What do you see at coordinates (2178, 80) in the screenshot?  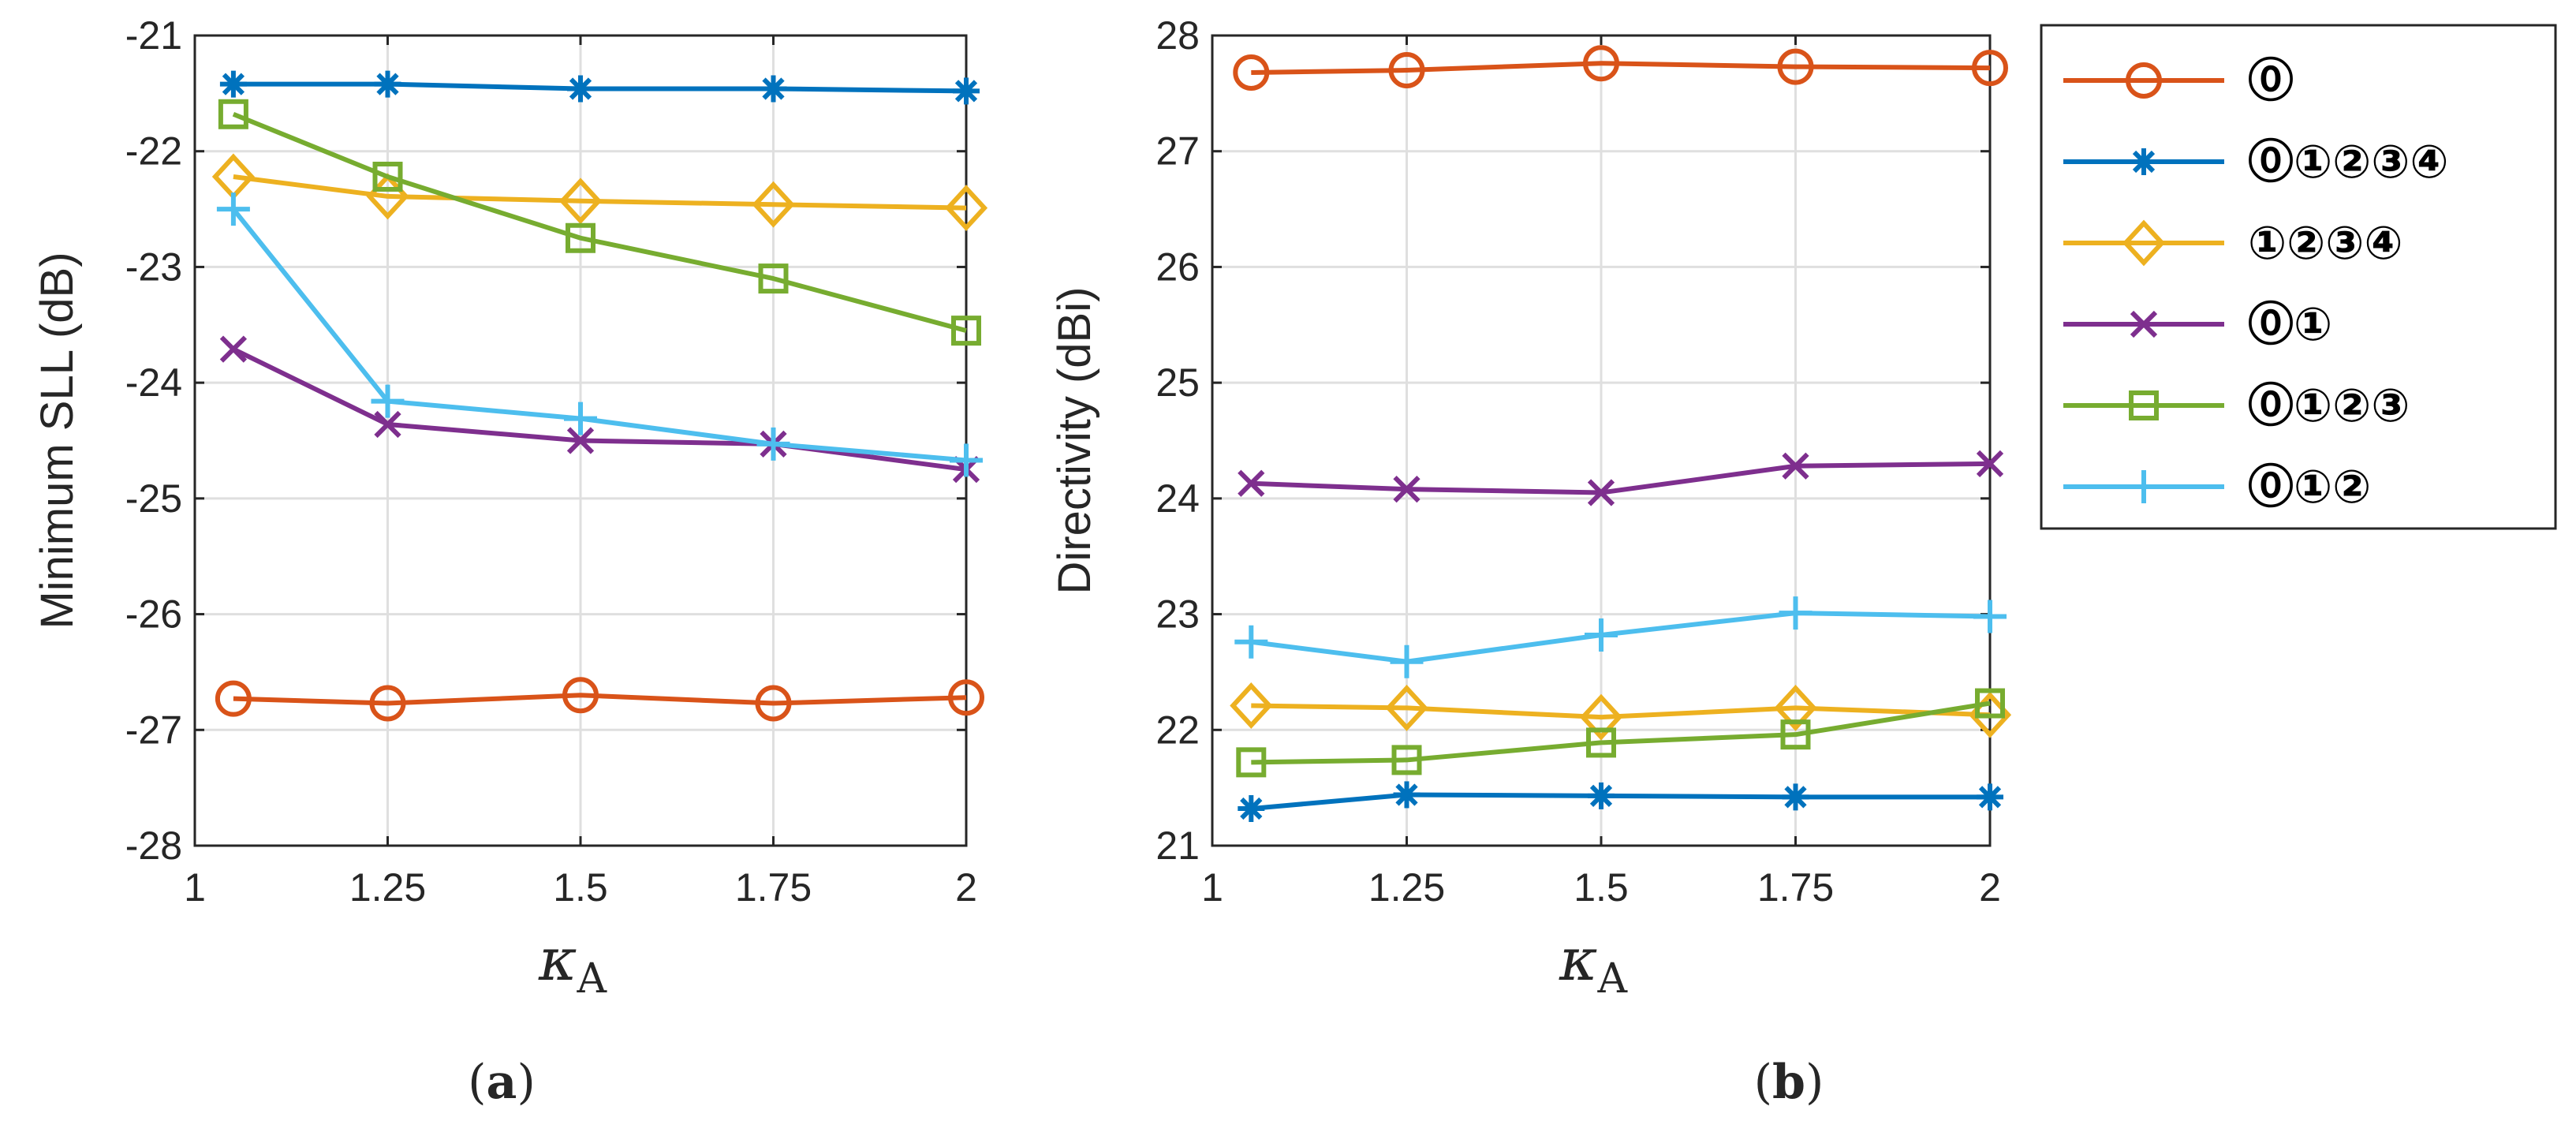 I see `legend-entry: ⓪` at bounding box center [2178, 80].